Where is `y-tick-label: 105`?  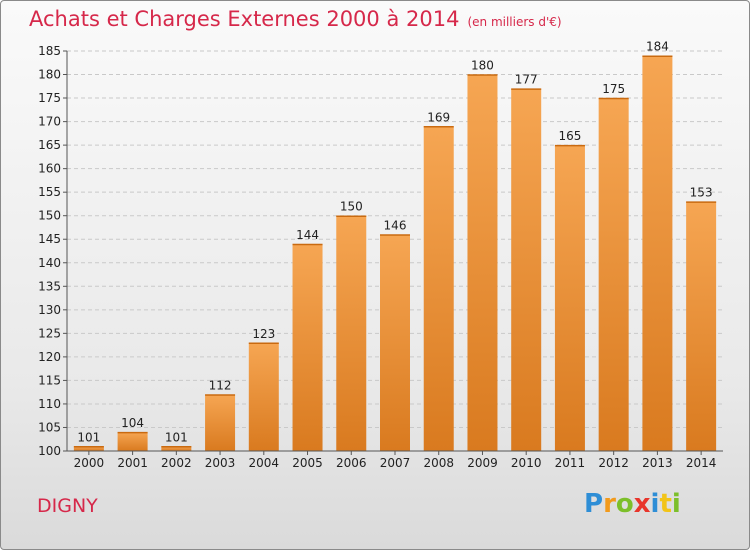
y-tick-label: 105 is located at coordinates (49, 427).